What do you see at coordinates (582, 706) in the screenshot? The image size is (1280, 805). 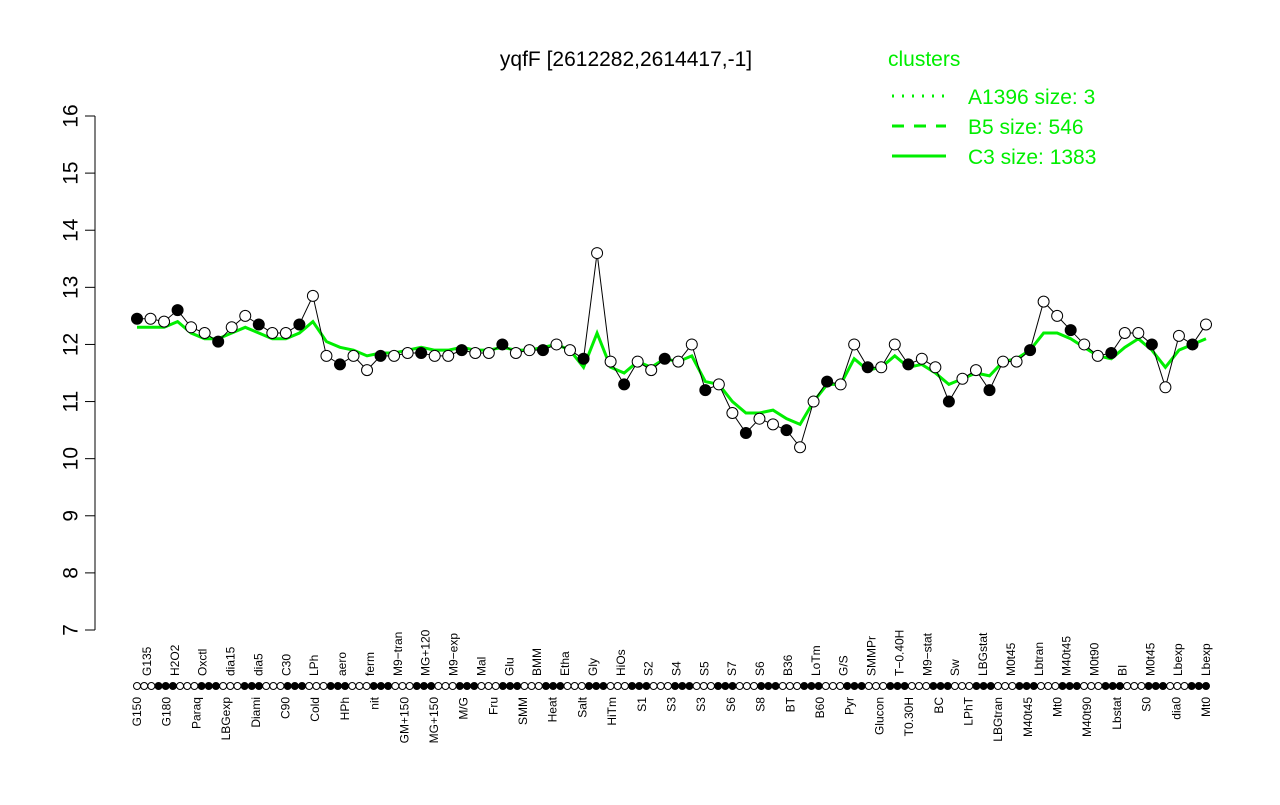 I see `x-tick-label-bottom: Salt` at bounding box center [582, 706].